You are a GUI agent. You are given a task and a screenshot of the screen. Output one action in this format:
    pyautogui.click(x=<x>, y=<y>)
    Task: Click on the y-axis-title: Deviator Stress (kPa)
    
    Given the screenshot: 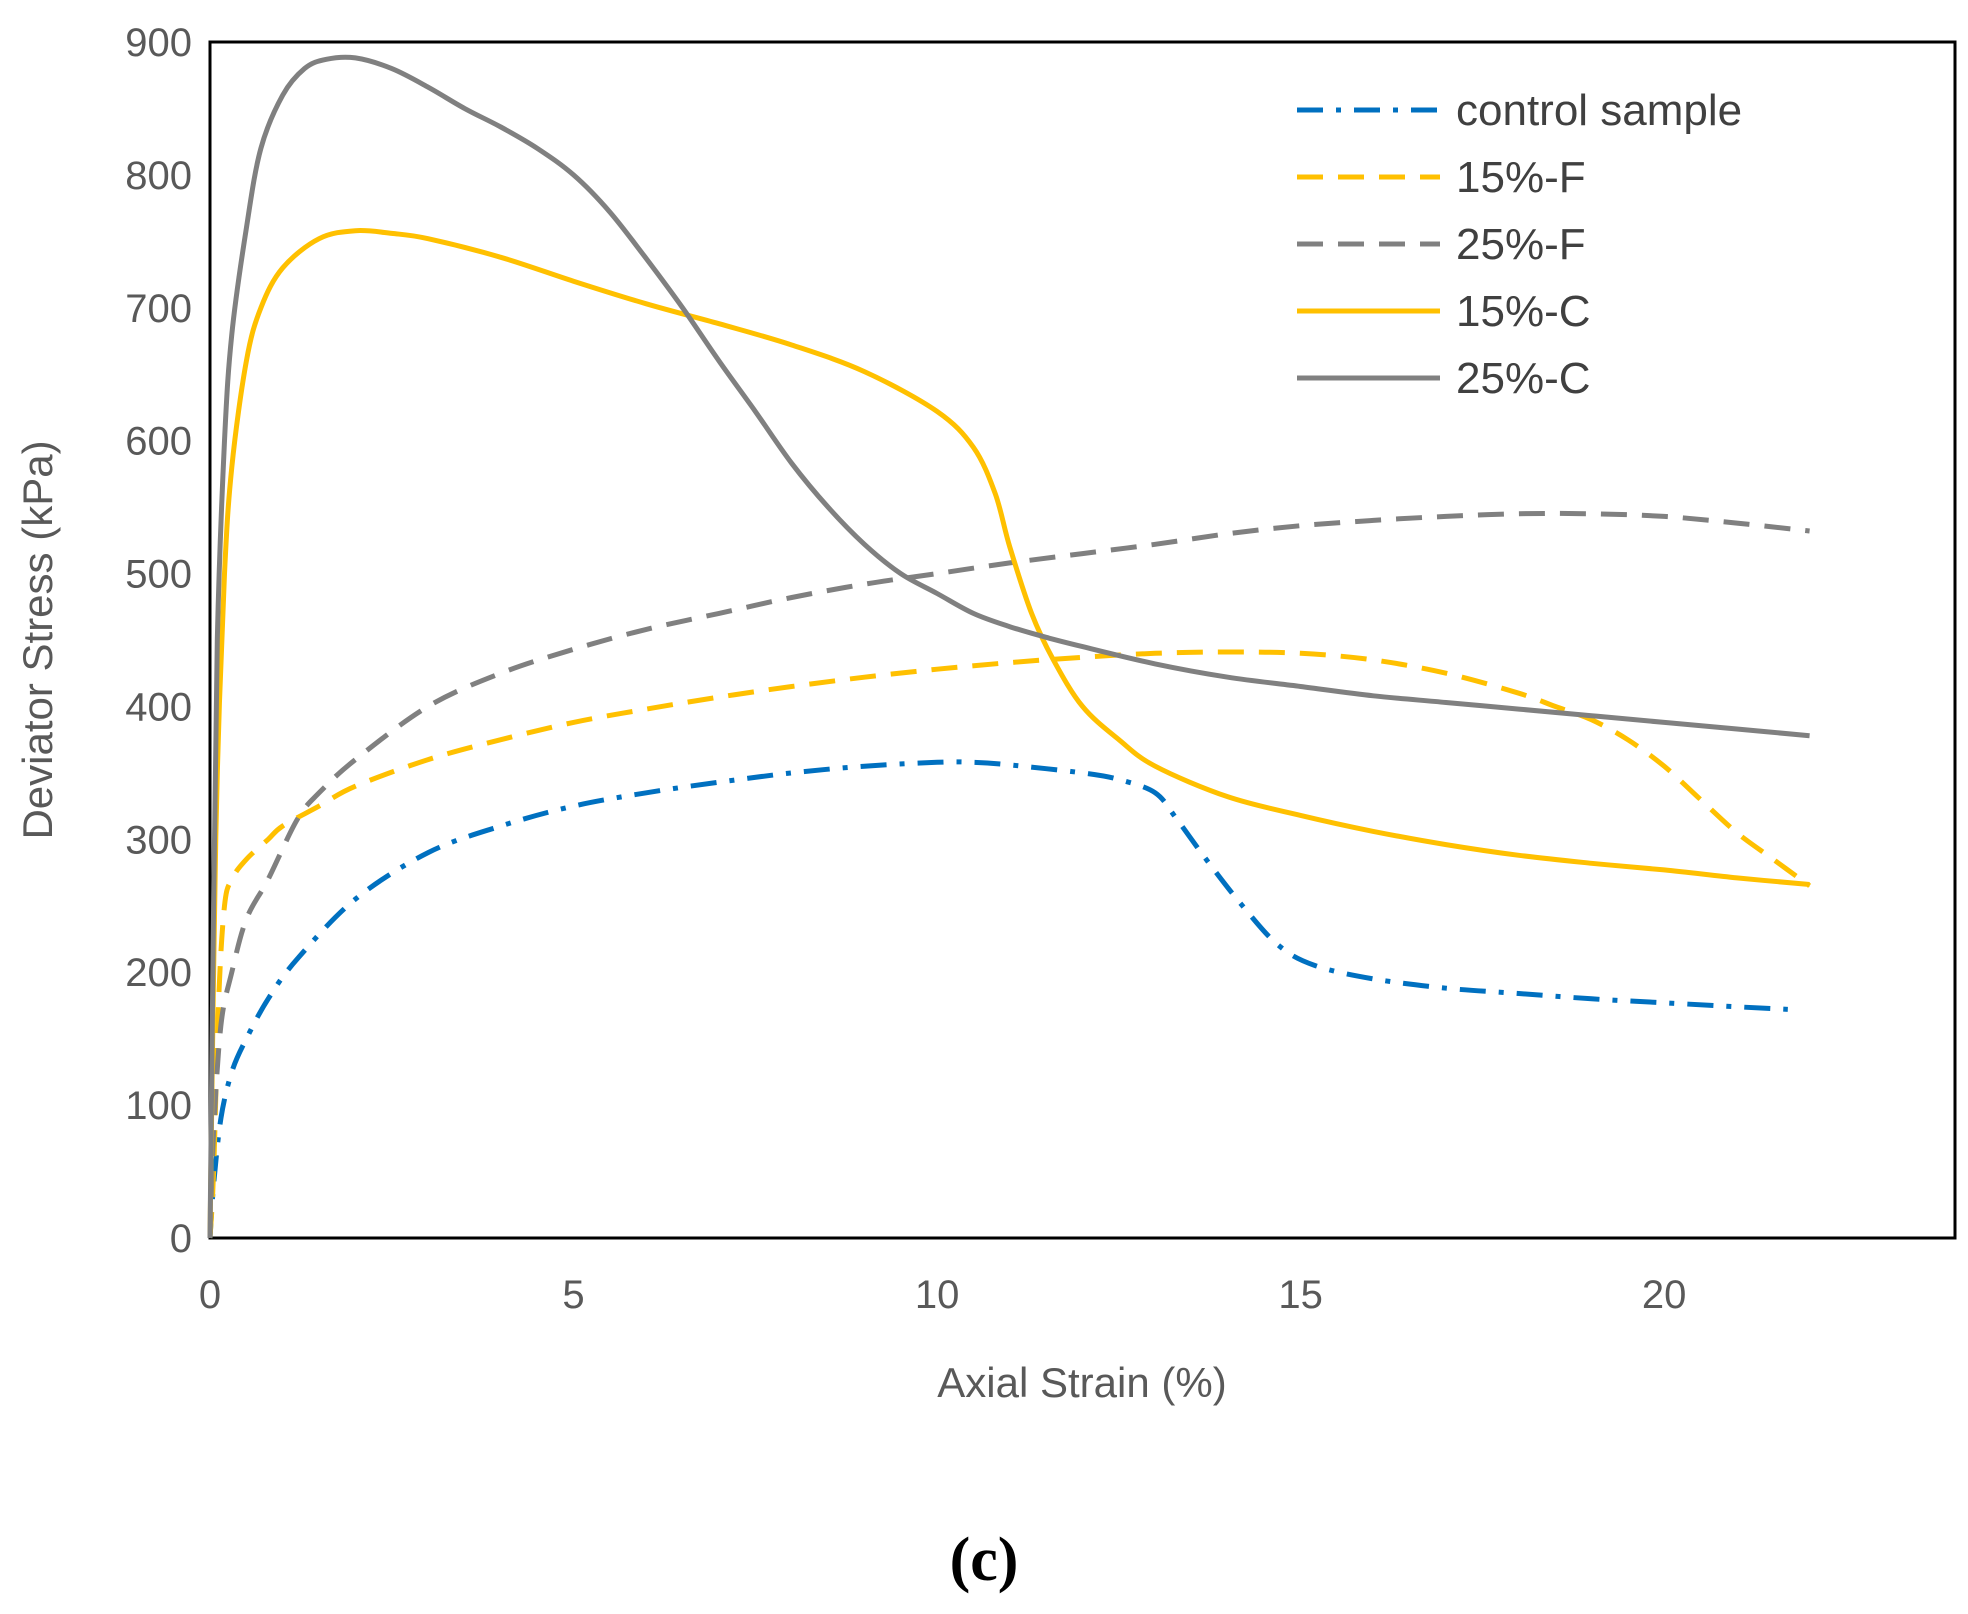 What is the action you would take?
    pyautogui.click(x=37, y=639)
    